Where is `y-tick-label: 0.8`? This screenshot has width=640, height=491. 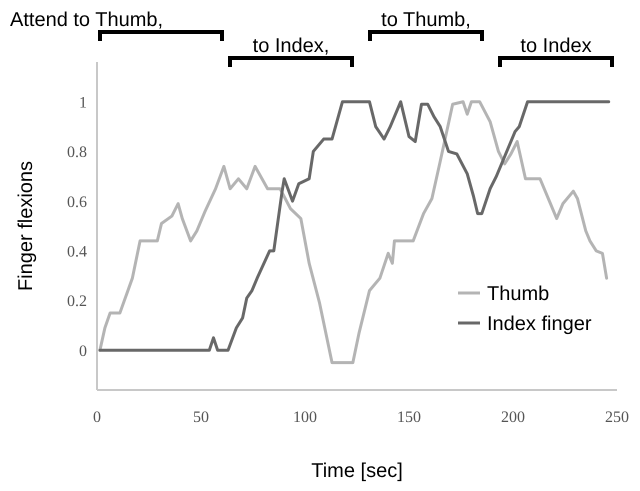
y-tick-label: 0.8 is located at coordinates (77, 153).